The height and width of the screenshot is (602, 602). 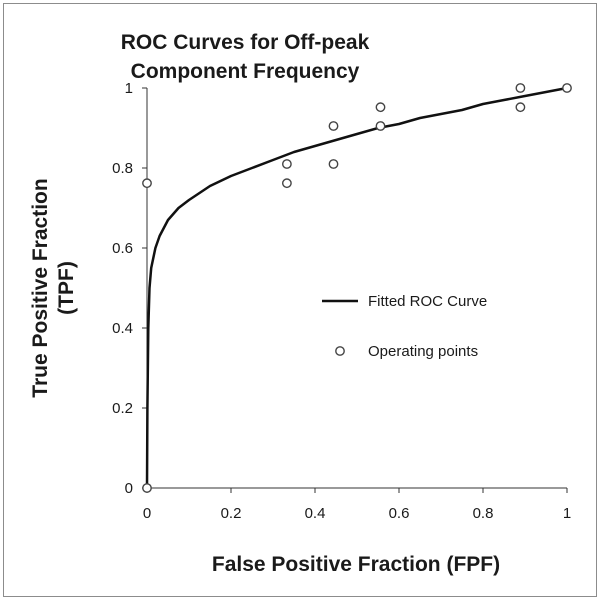 I want to click on y-axis-label-line-1: True Positive Fraction, so click(x=40, y=287).